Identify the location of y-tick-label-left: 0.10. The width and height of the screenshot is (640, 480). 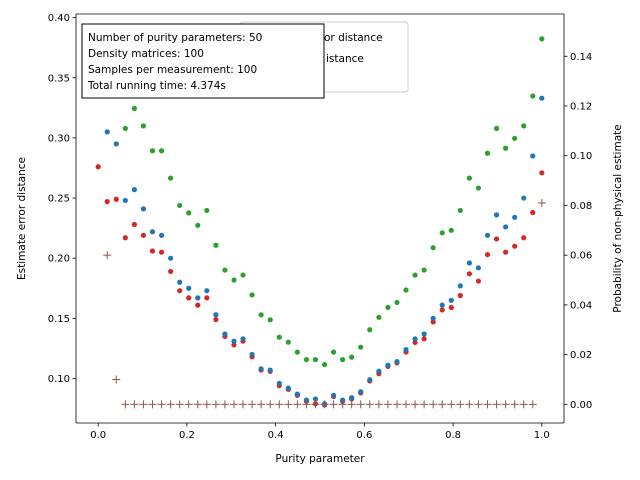
(59, 379).